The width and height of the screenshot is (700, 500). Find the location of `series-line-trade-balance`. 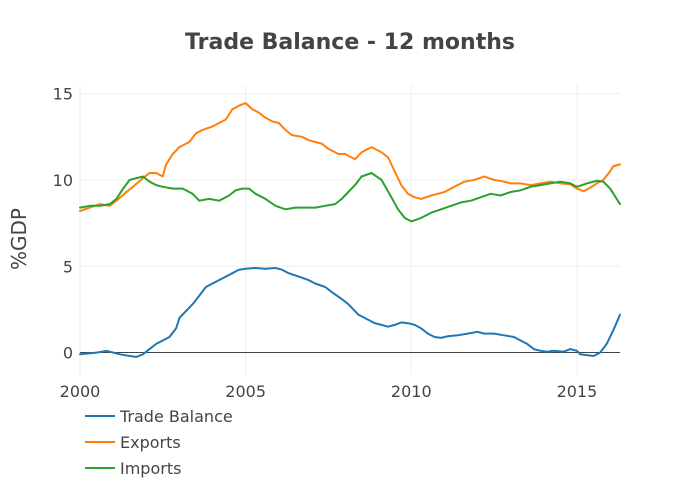

series-line-trade-balance is located at coordinates (350, 312).